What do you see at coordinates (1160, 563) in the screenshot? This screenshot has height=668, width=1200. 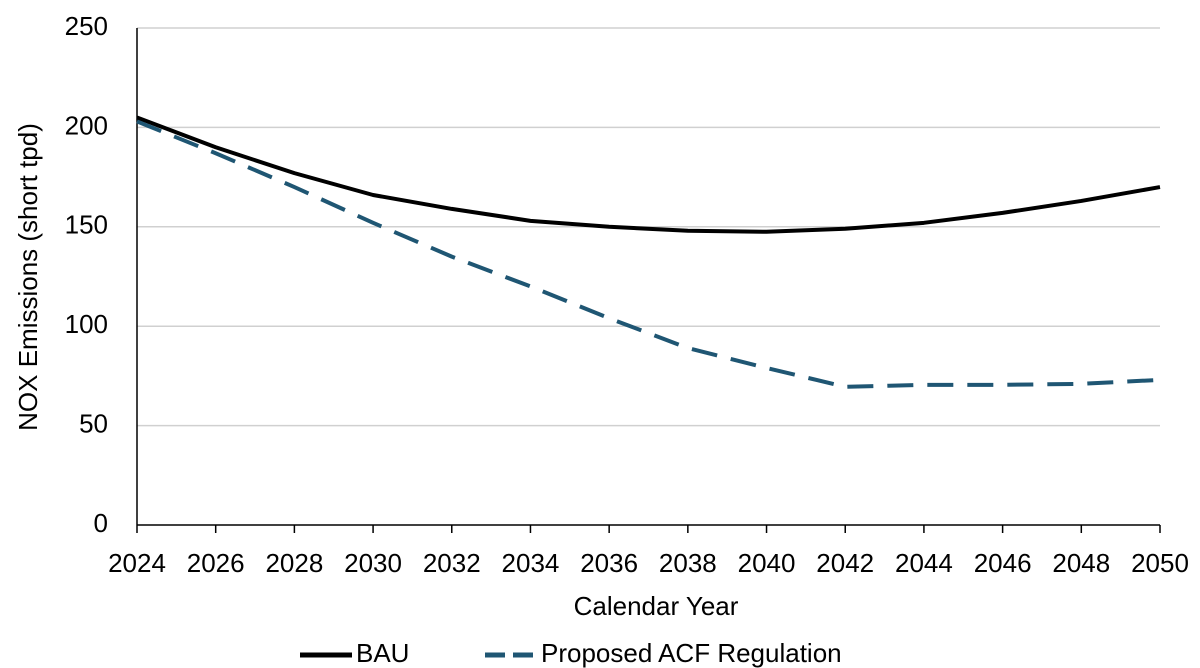 I see `x-tick-label: 2050` at bounding box center [1160, 563].